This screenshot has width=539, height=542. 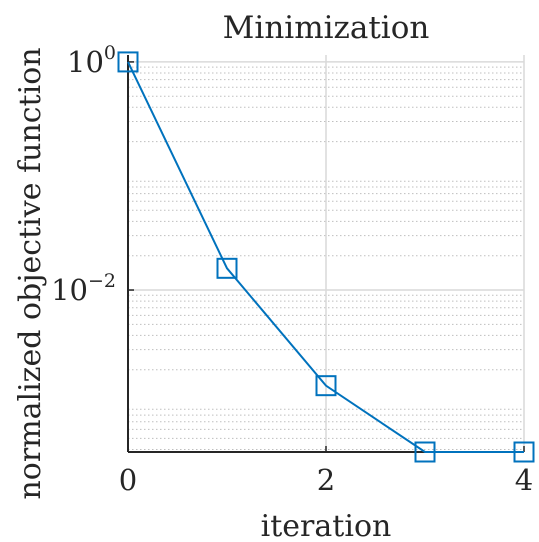 I want to click on y-tick-label: 10⁻², so click(x=83, y=288).